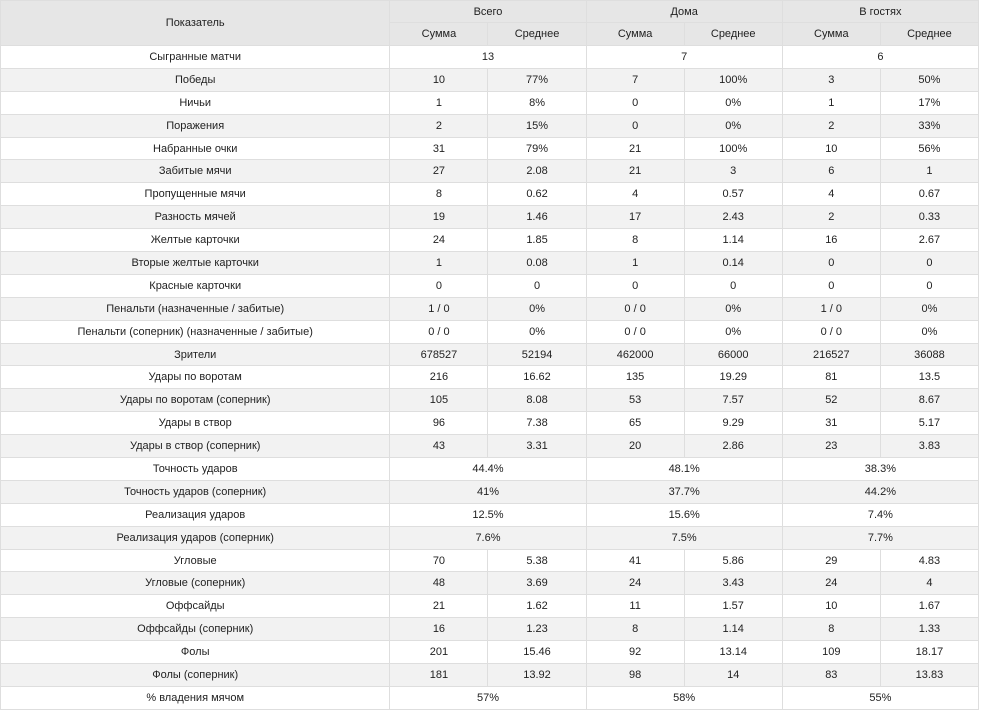 This screenshot has height=710, width=981. I want to click on sum-cell: 52, so click(831, 400).